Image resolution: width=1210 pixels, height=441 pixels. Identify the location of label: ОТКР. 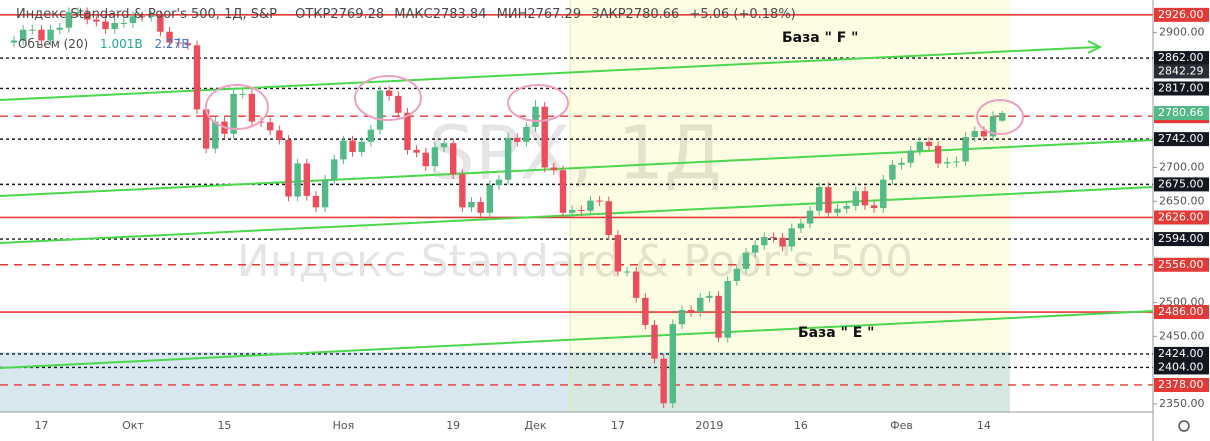
(312, 14).